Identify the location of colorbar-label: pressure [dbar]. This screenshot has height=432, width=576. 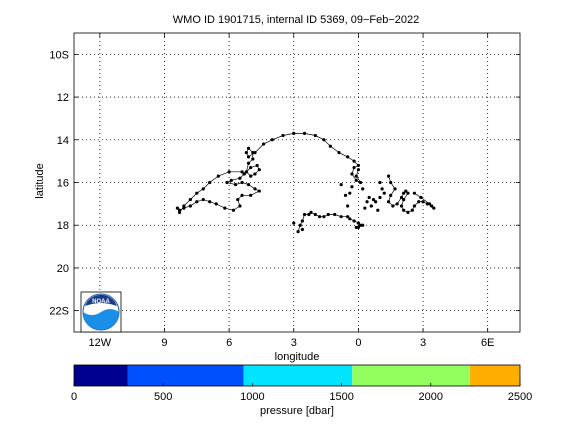
(297, 411).